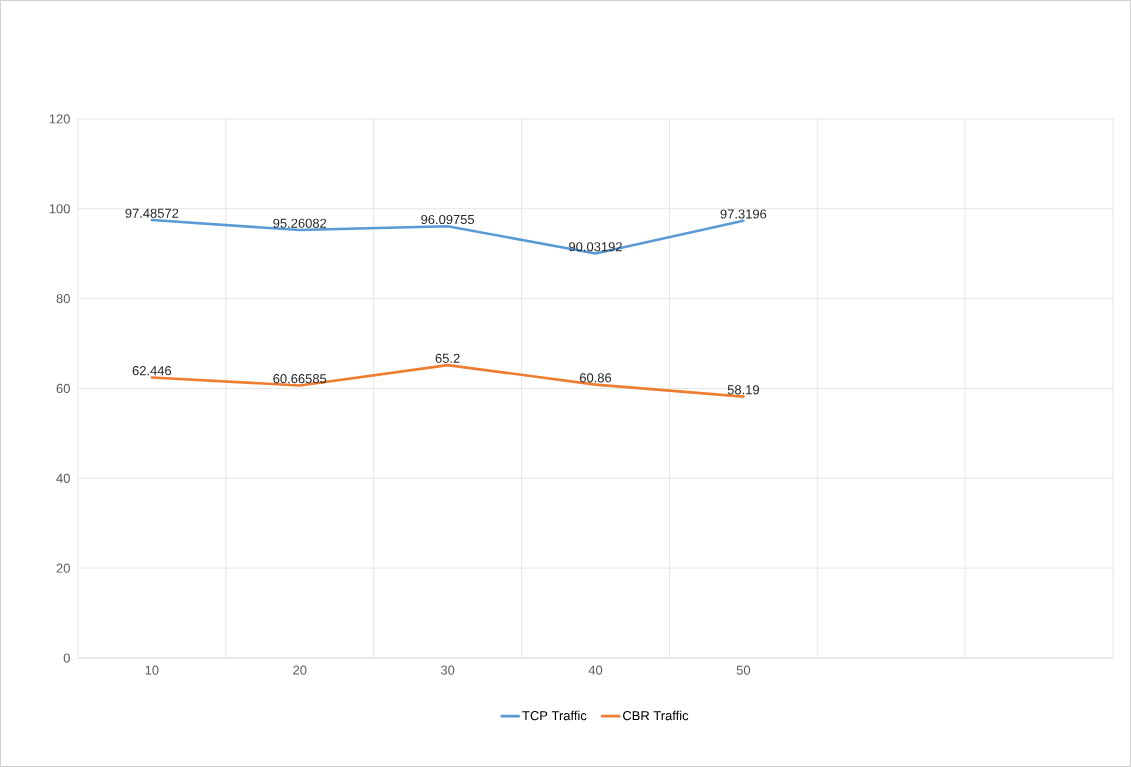 Image resolution: width=1131 pixels, height=767 pixels. Describe the element at coordinates (300, 379) in the screenshot. I see `data-label: 60.66585` at that location.